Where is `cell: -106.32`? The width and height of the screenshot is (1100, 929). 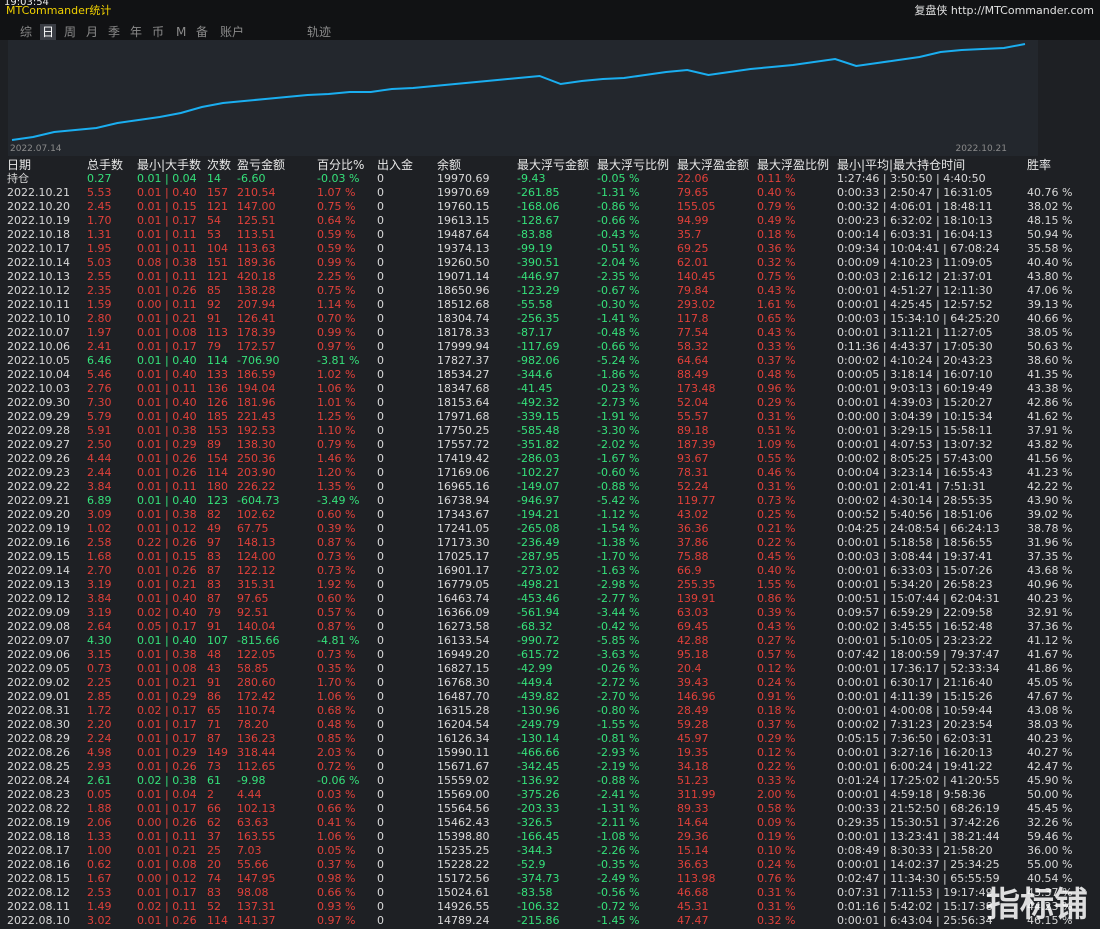 cell: -106.32 is located at coordinates (538, 906).